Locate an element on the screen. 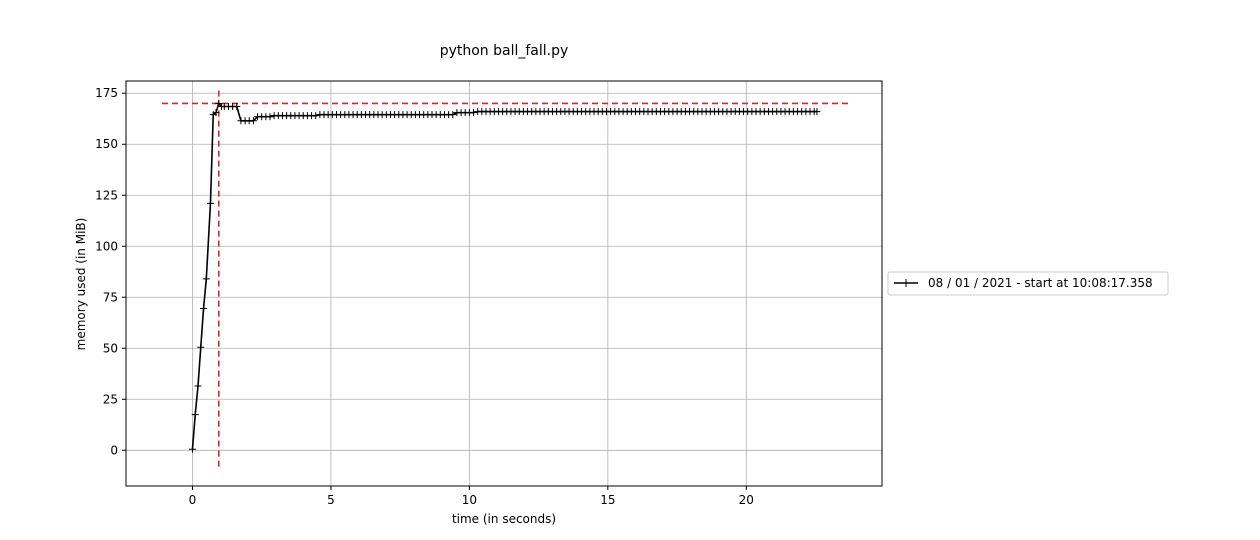  y-tick-label: 175 is located at coordinates (106, 93).